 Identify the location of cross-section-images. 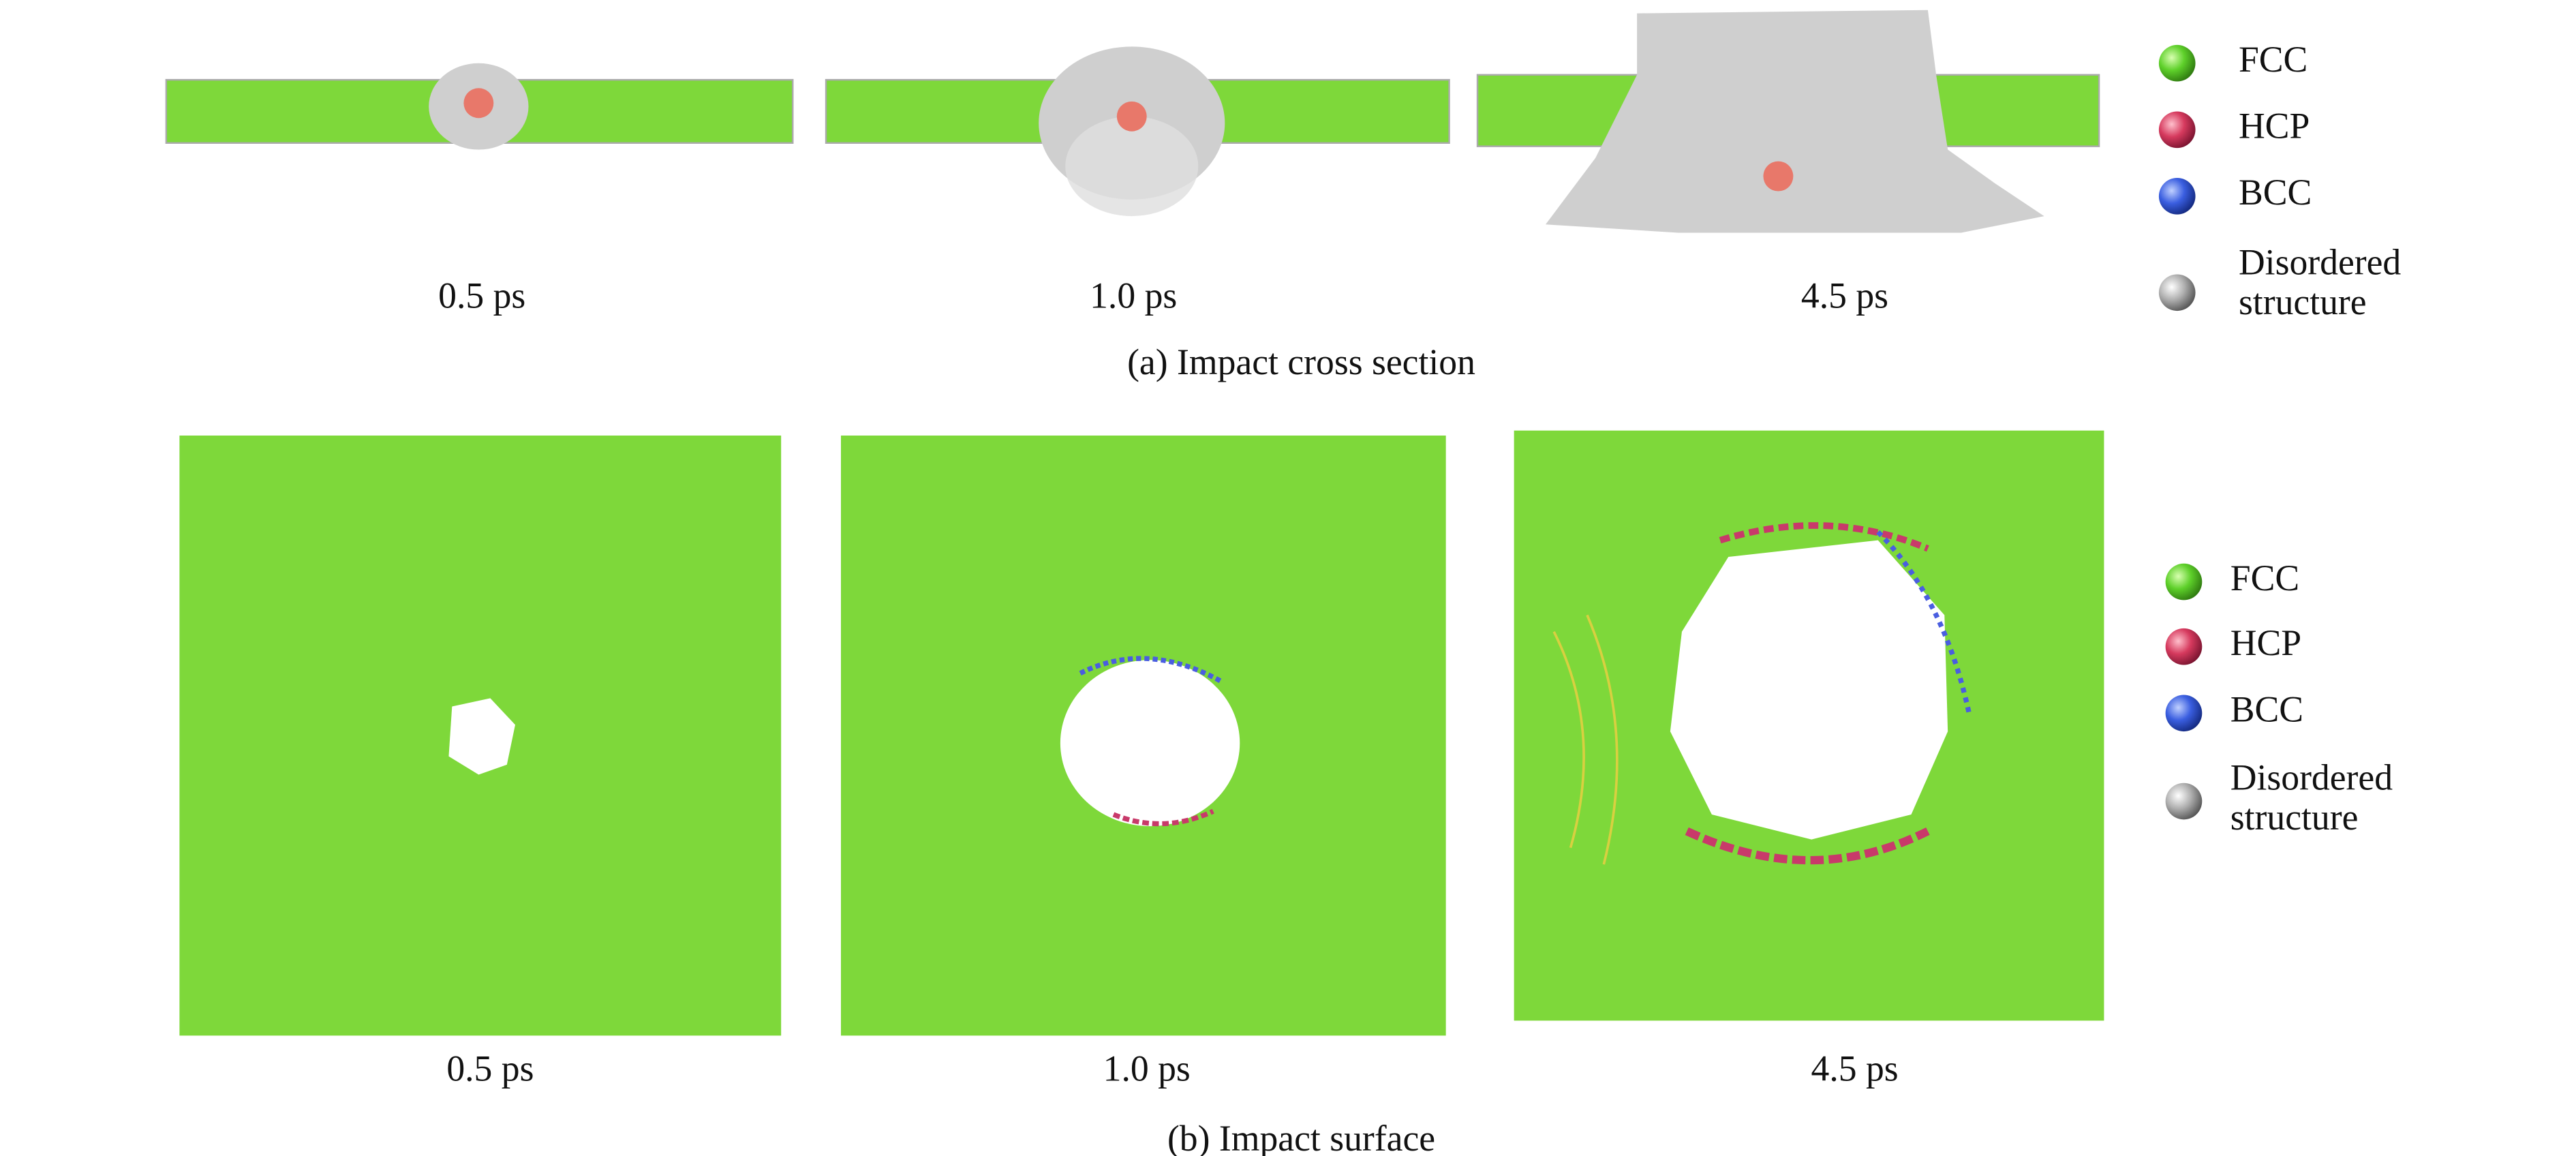
(1132, 121).